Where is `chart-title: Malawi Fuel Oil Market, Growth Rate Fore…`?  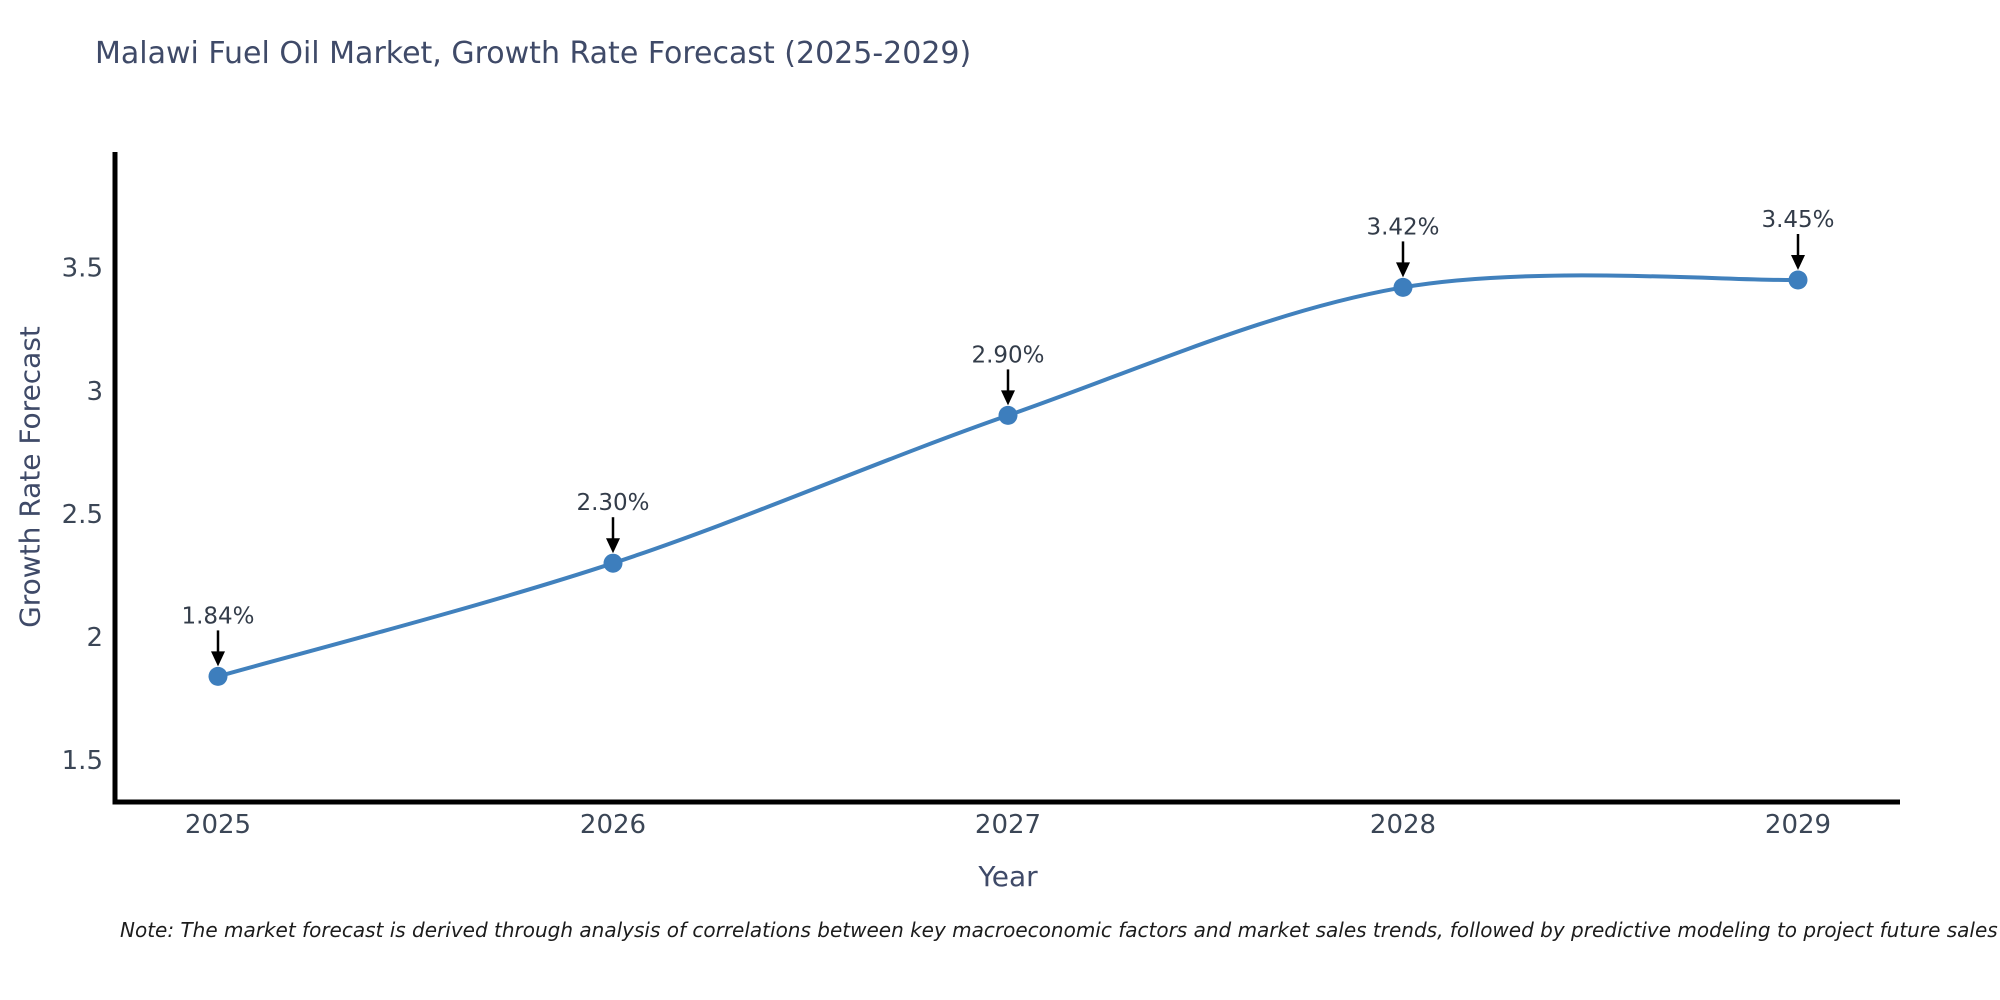 chart-title: Malawi Fuel Oil Market, Growth Rate Fore… is located at coordinates (533, 53).